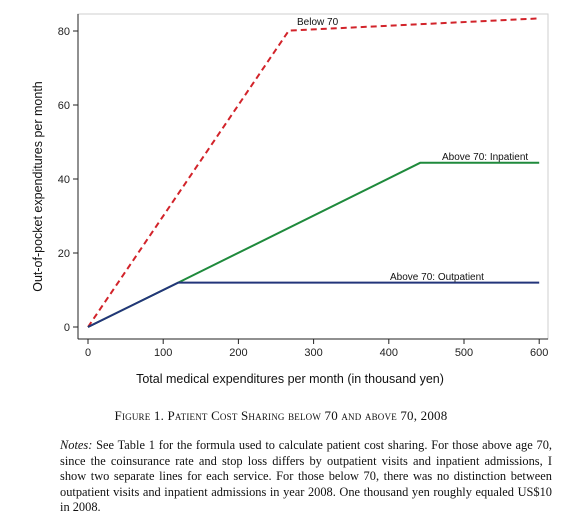  Describe the element at coordinates (539, 353) in the screenshot. I see `x-tick-label-600: 600` at that location.